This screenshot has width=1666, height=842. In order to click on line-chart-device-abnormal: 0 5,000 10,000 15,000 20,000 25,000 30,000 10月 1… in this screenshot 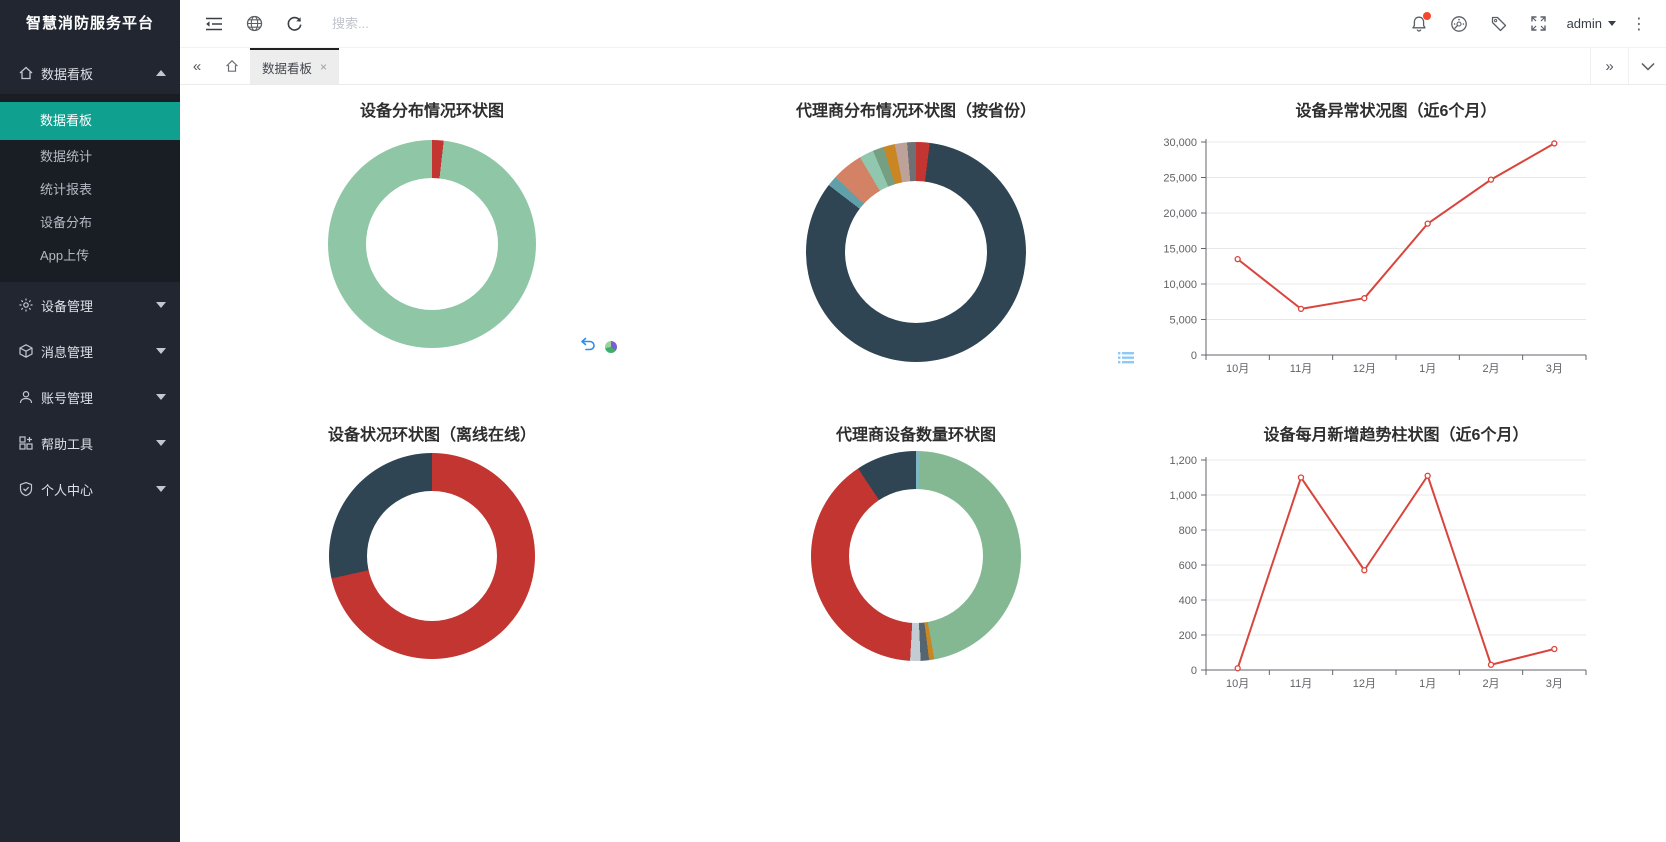, I will do `click(1376, 255)`.